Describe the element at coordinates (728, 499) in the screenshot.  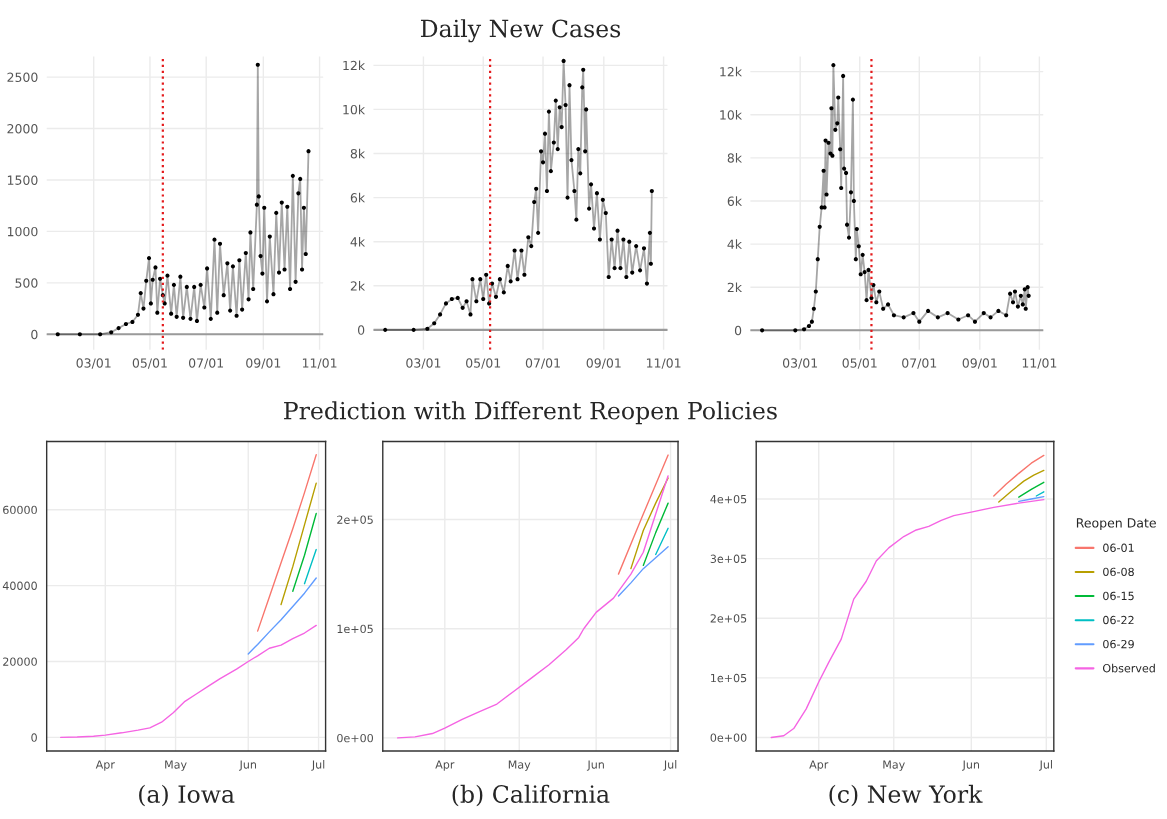
I see `y-tick-label: 4e+05` at that location.